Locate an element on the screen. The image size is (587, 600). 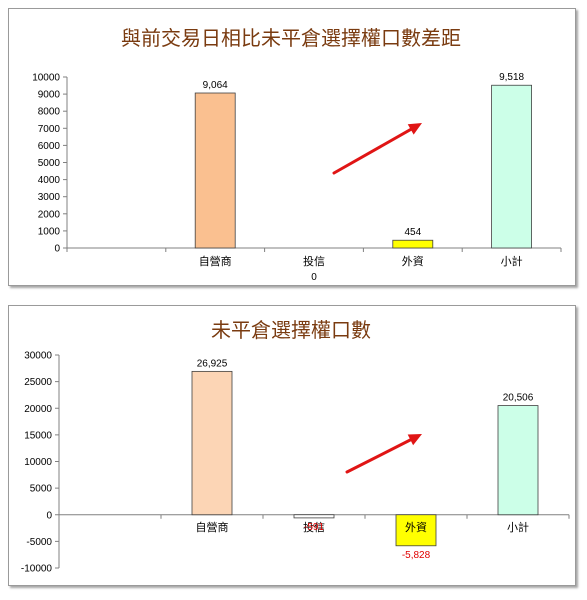
y-tick-label: 30000 is located at coordinates (38, 356).